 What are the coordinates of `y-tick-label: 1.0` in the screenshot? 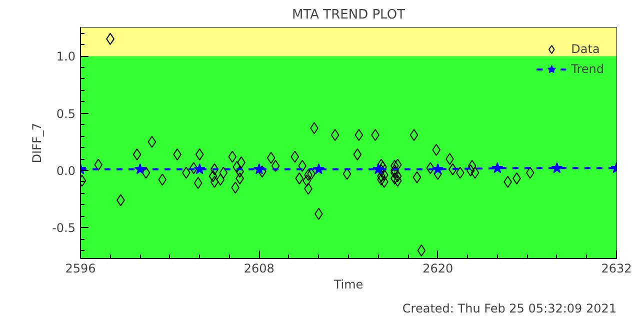 It's located at (66, 57).